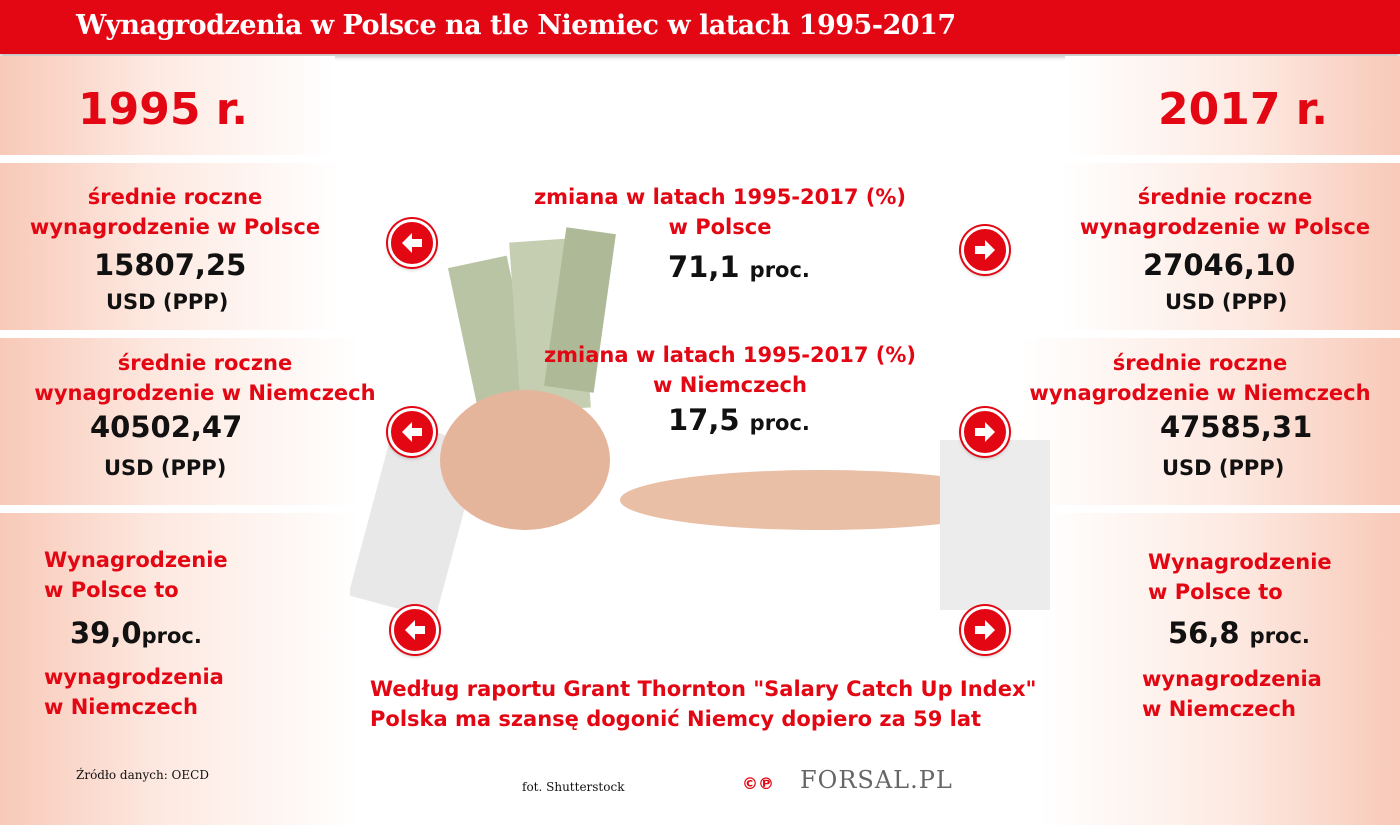 The width and height of the screenshot is (1400, 831). Describe the element at coordinates (835, 525) in the screenshot. I see `right-hand-image` at that location.